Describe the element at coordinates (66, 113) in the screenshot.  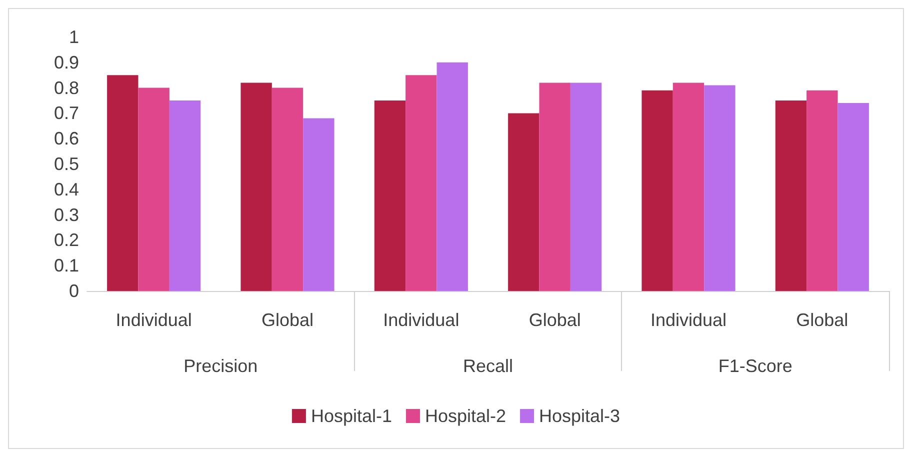
I see `y-tick-label: 0.7` at that location.